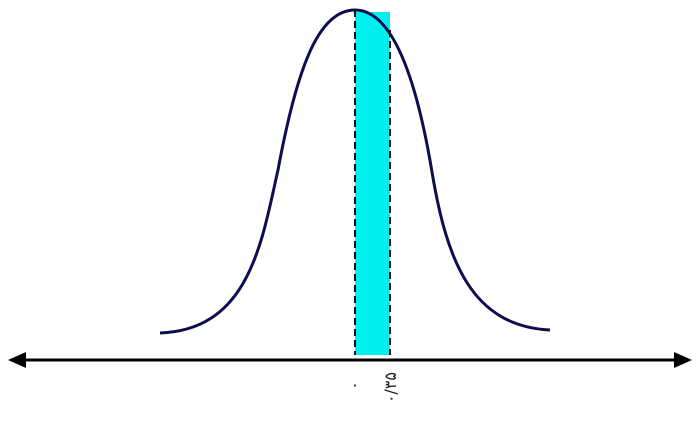 Image resolution: width=698 pixels, height=425 pixels. Describe the element at coordinates (17, 360) in the screenshot. I see `axis-arrow-left` at that location.